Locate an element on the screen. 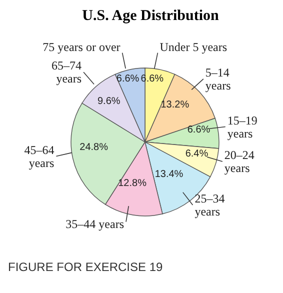  text: FIGURE FOR EXERCISE 19 is located at coordinates (86, 267).